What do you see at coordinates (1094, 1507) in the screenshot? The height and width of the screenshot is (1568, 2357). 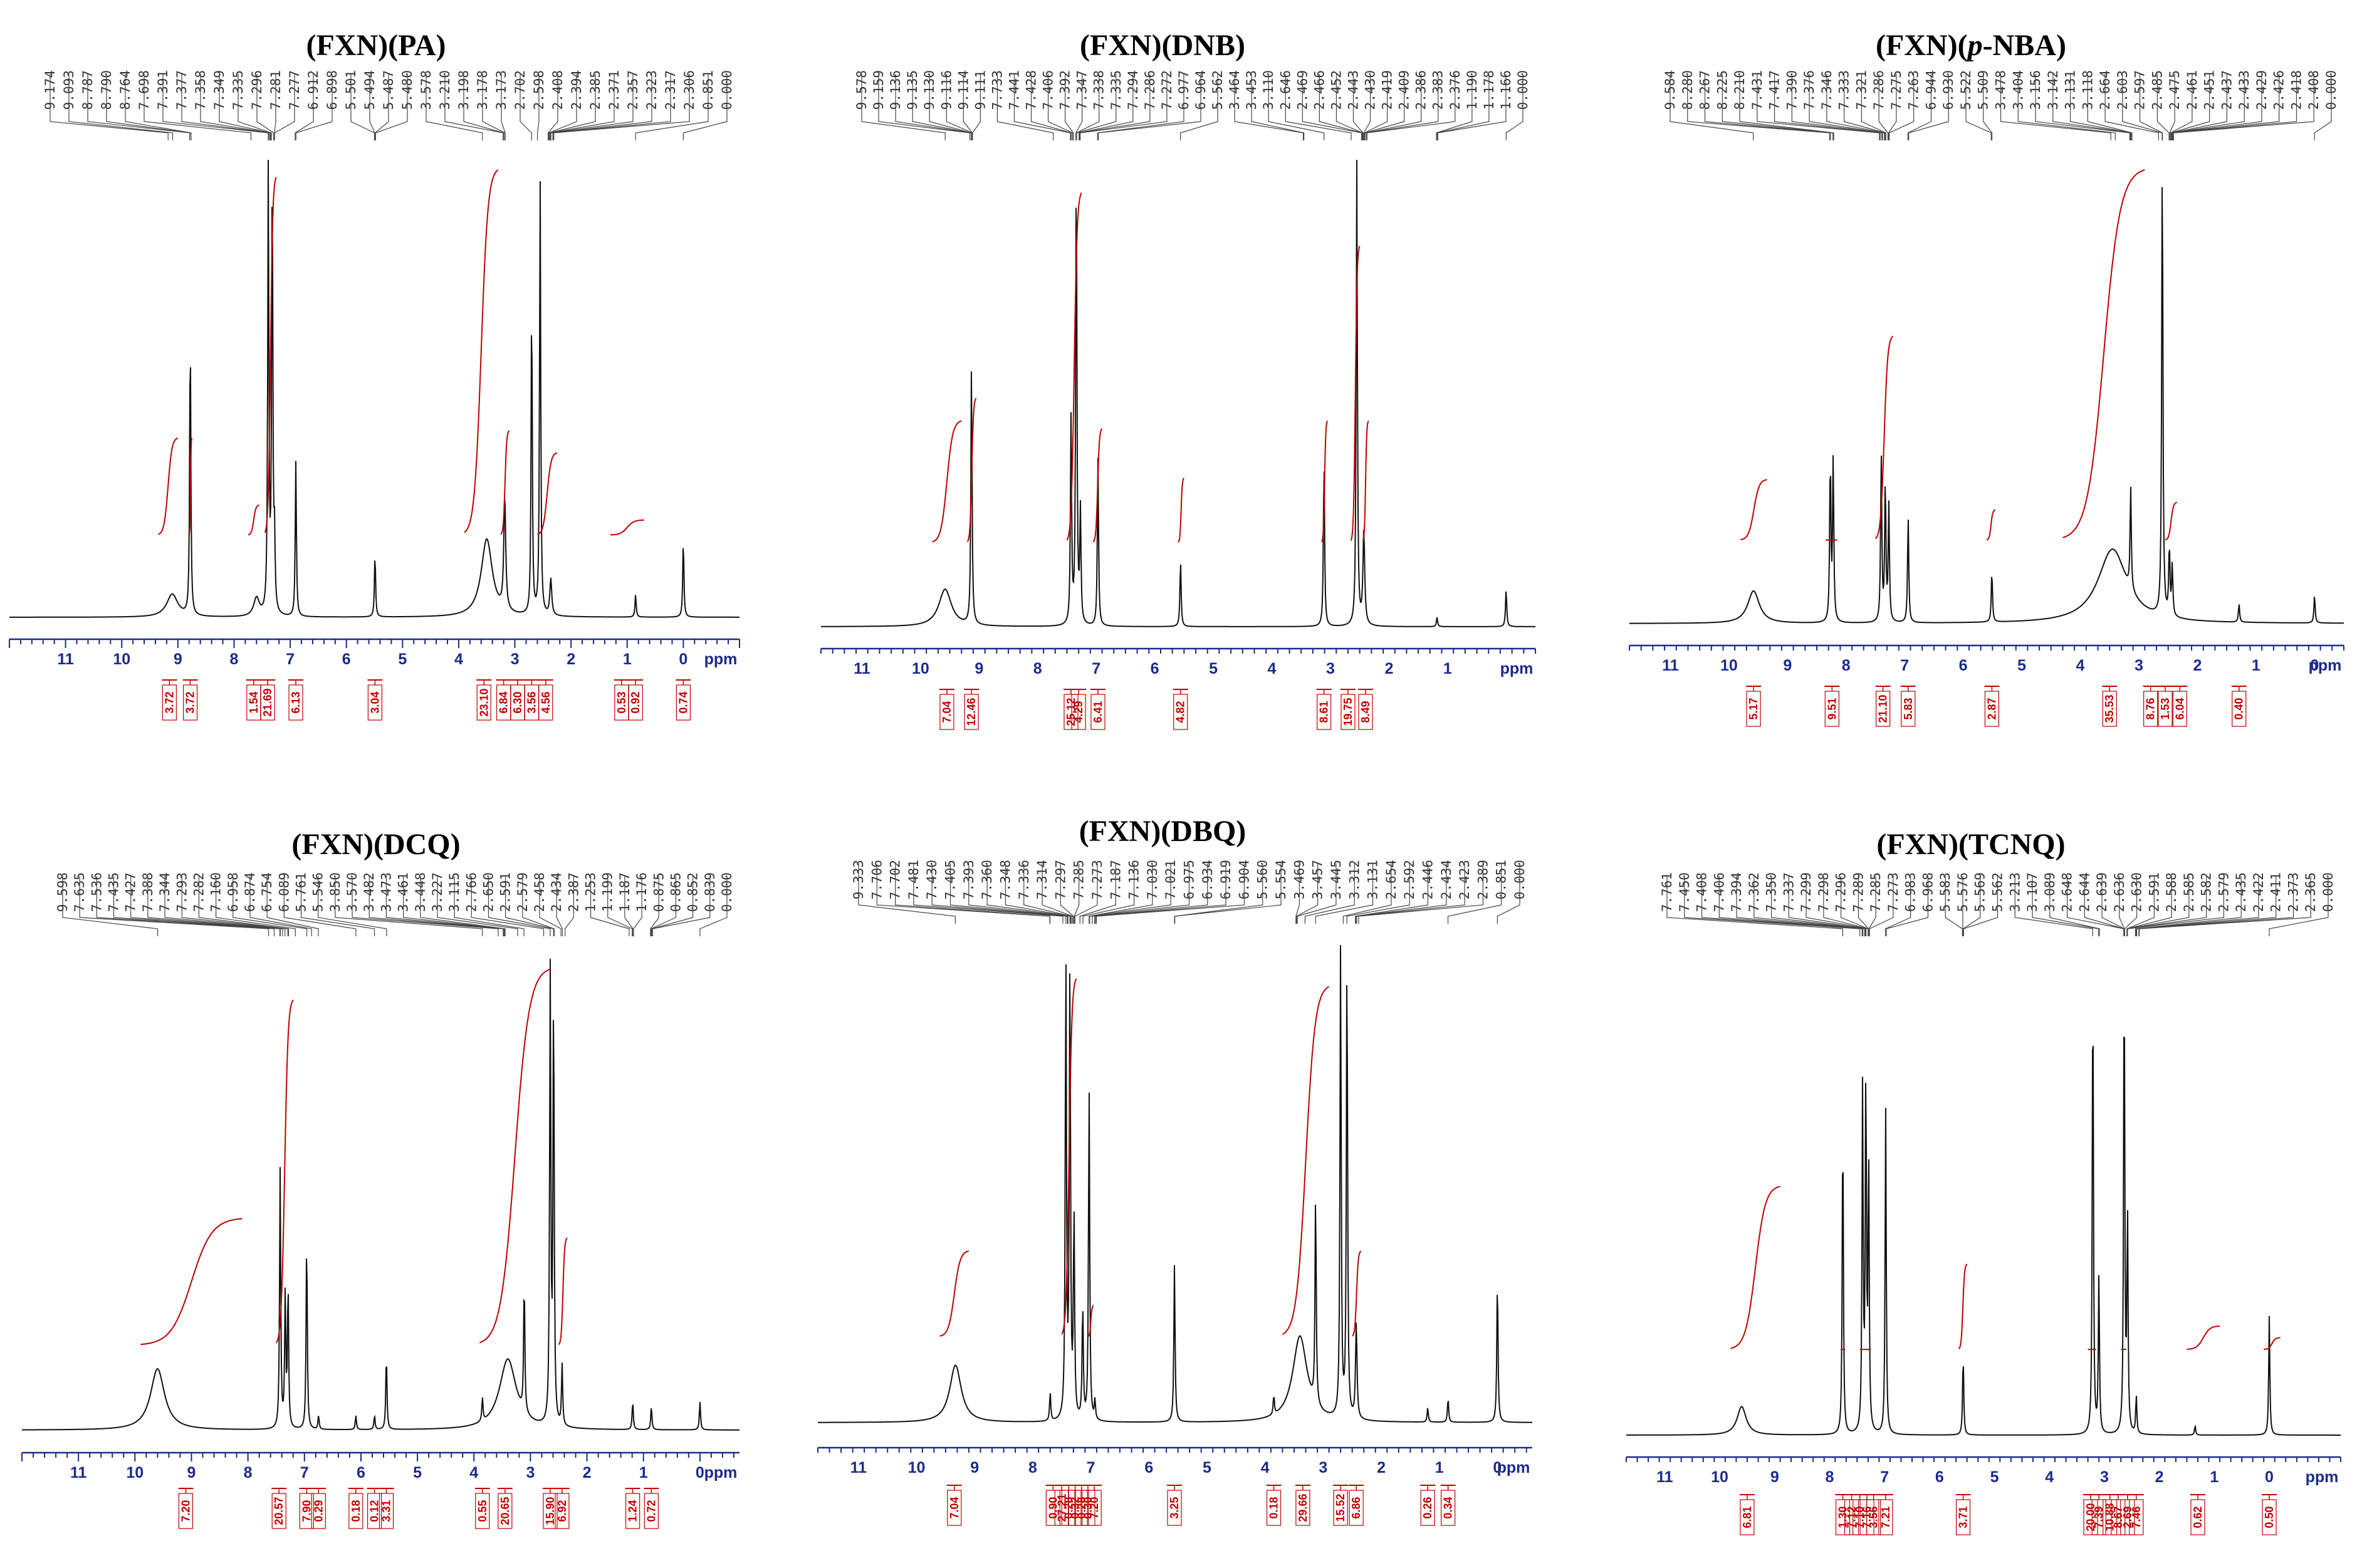 I see `integral-value: 7.20` at bounding box center [1094, 1507].